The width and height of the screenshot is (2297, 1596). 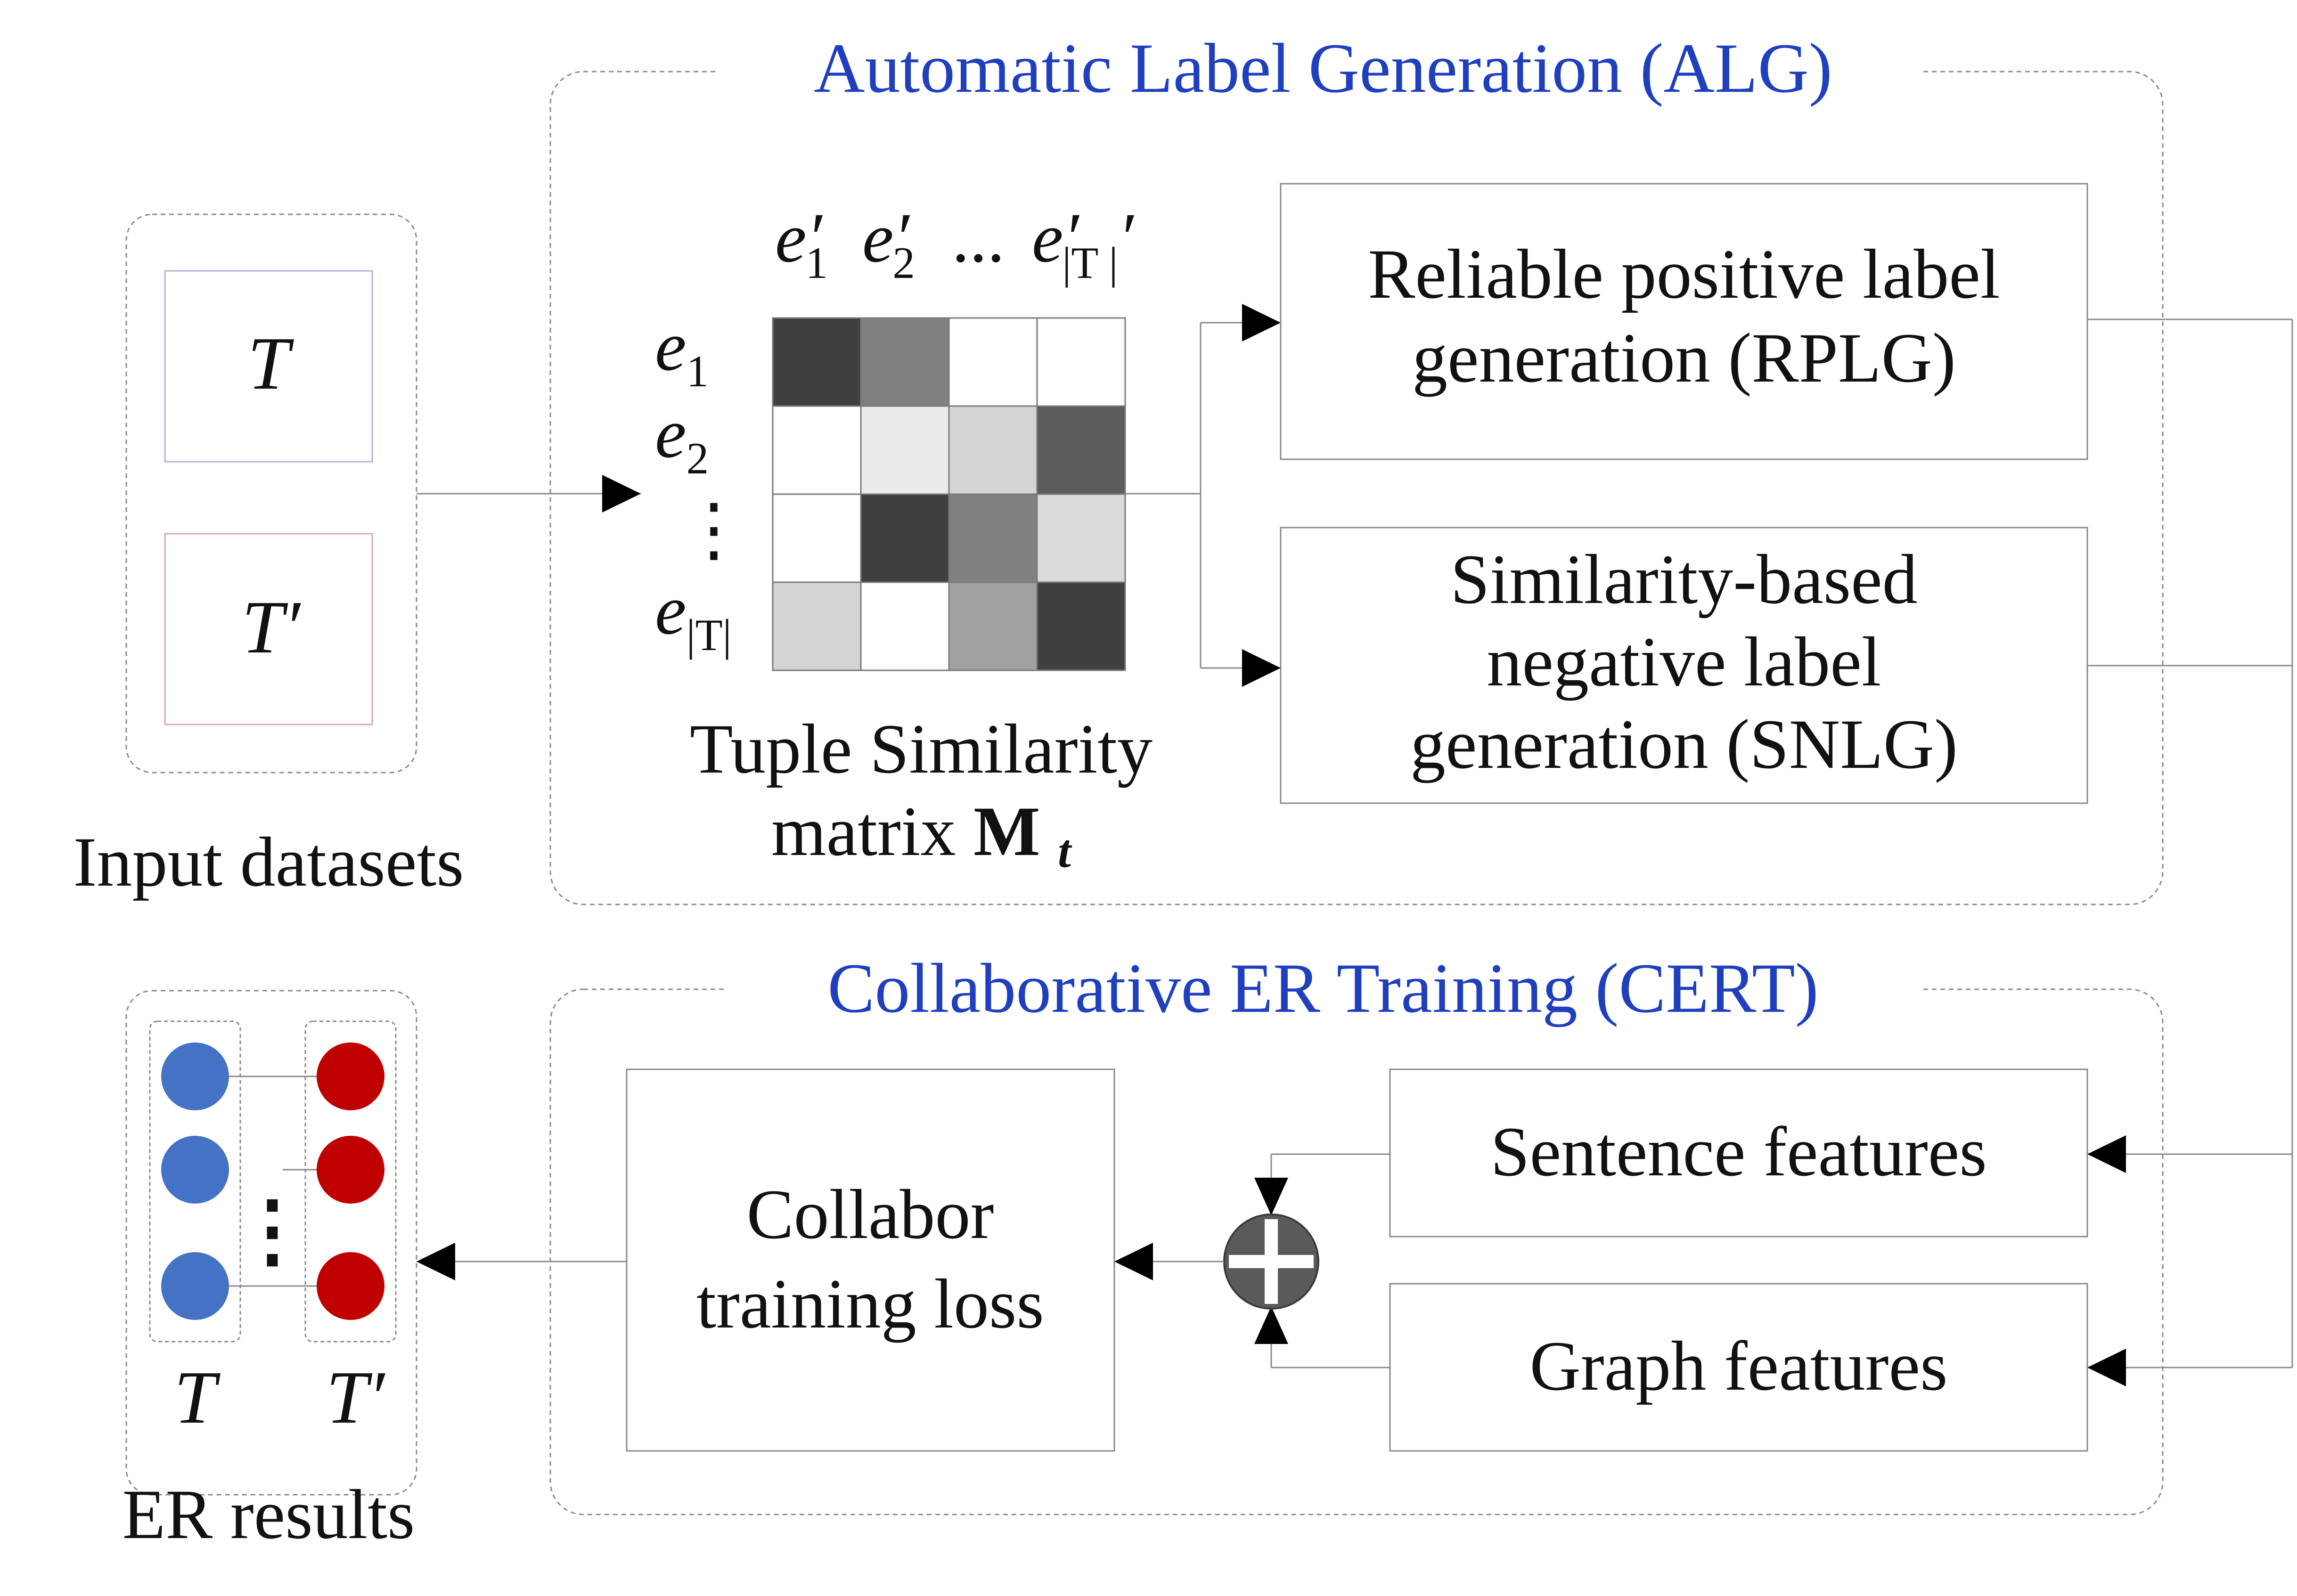 What do you see at coordinates (1684, 744) in the screenshot?
I see `snlg-label-line3: generation (SNLG)` at bounding box center [1684, 744].